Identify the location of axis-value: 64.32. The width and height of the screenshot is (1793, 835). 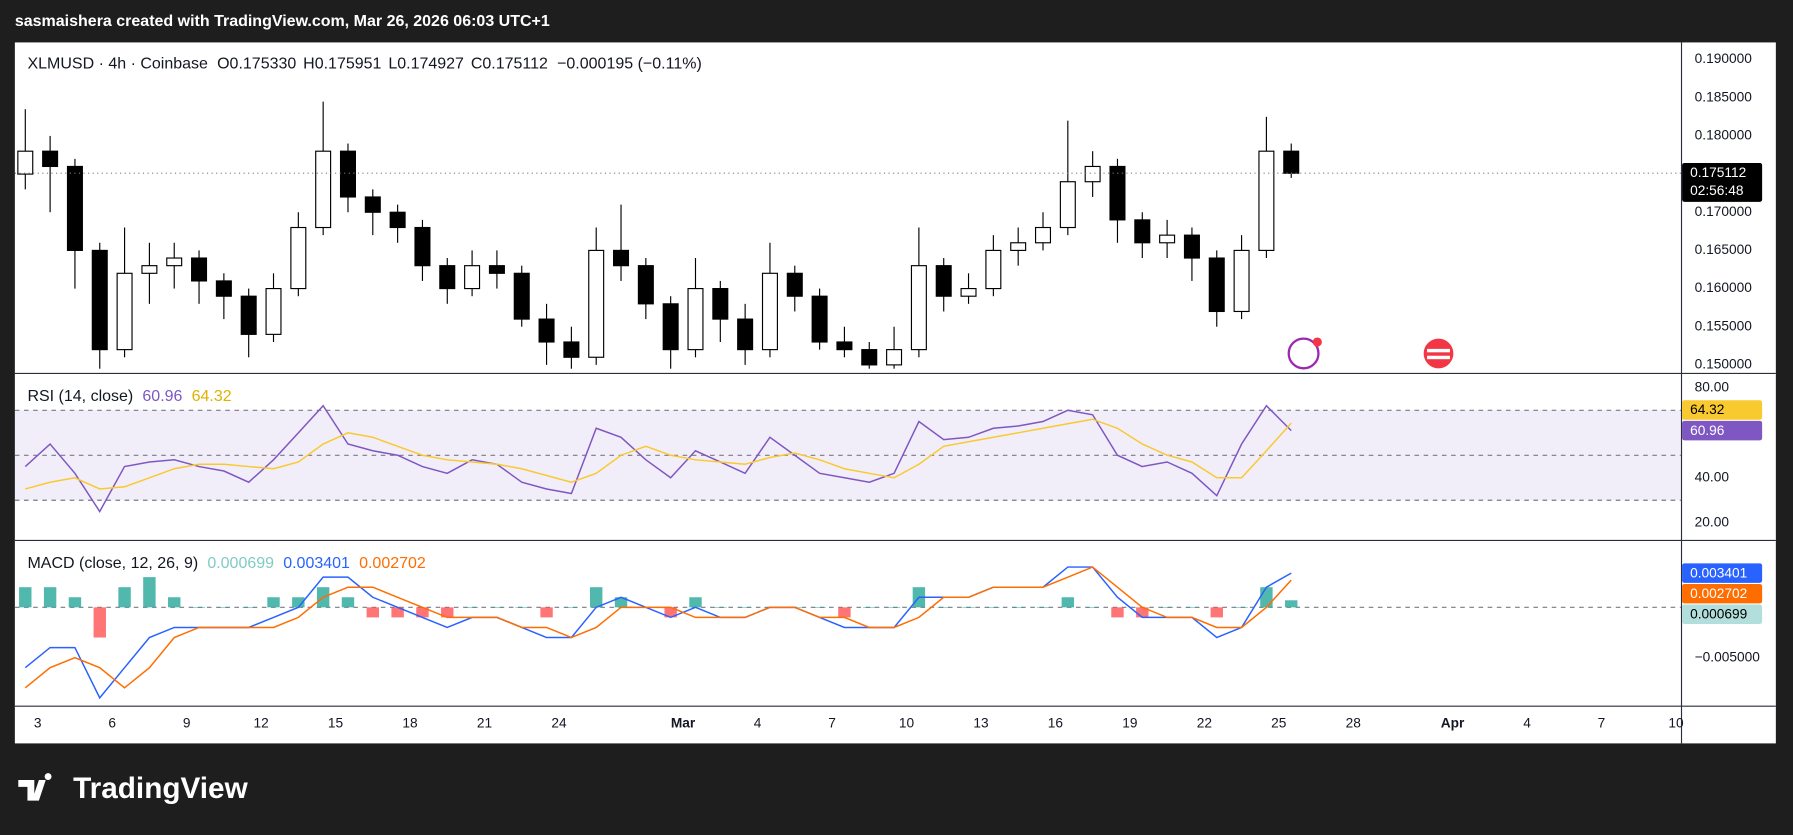
(1707, 409).